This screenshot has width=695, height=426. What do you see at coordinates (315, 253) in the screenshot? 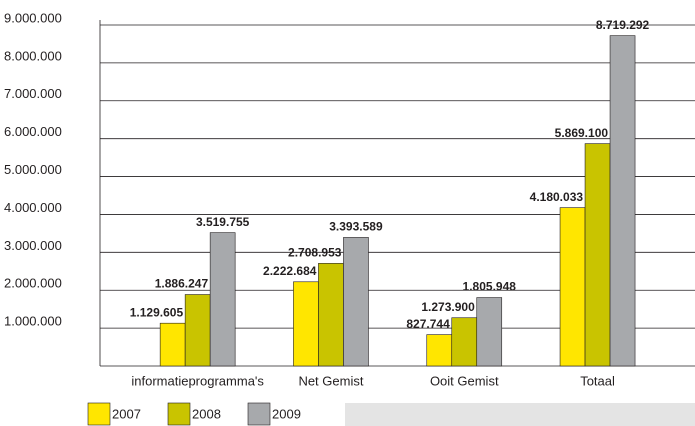
I see `value-label: 2.708.953` at bounding box center [315, 253].